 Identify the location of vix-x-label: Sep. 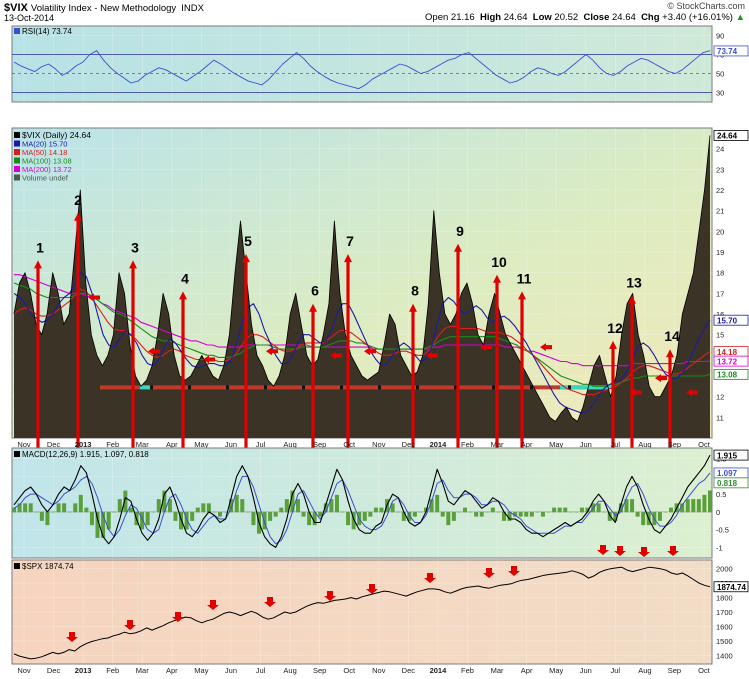
(674, 444).